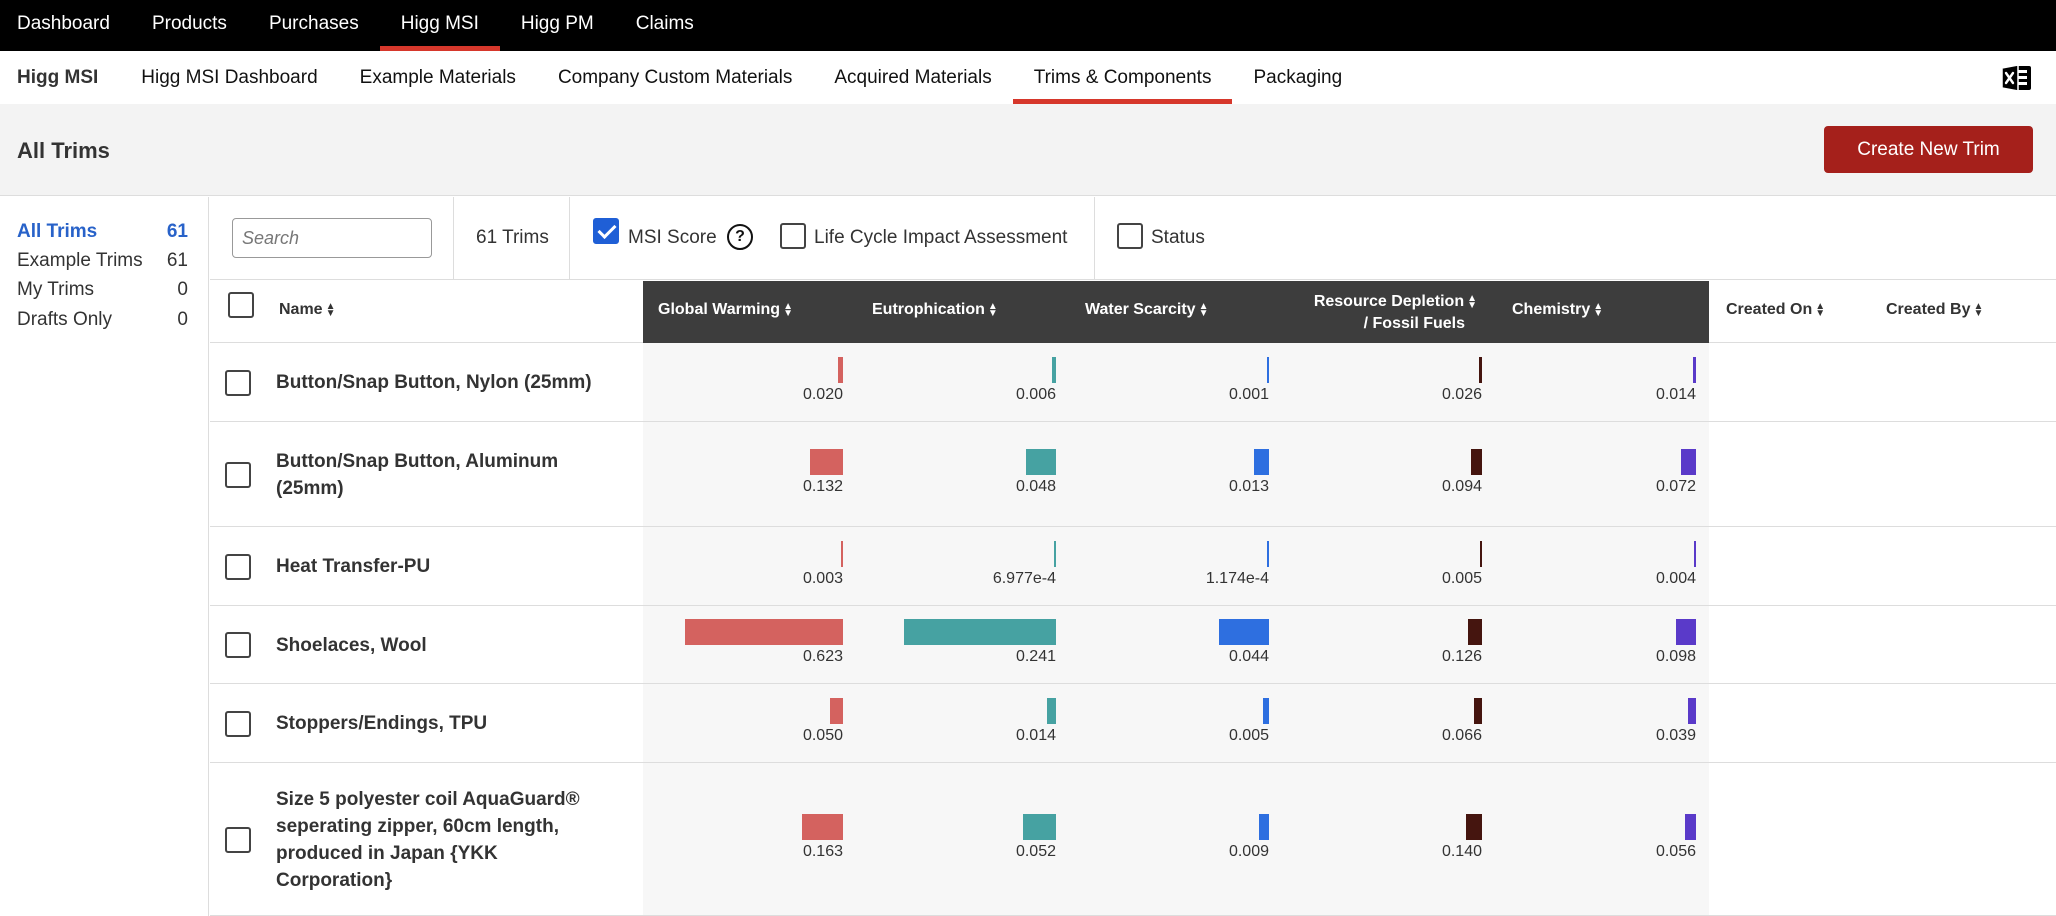 Image resolution: width=2056 pixels, height=916 pixels. What do you see at coordinates (102, 261) in the screenshot?
I see `sidebar-item: Example Trims 61` at bounding box center [102, 261].